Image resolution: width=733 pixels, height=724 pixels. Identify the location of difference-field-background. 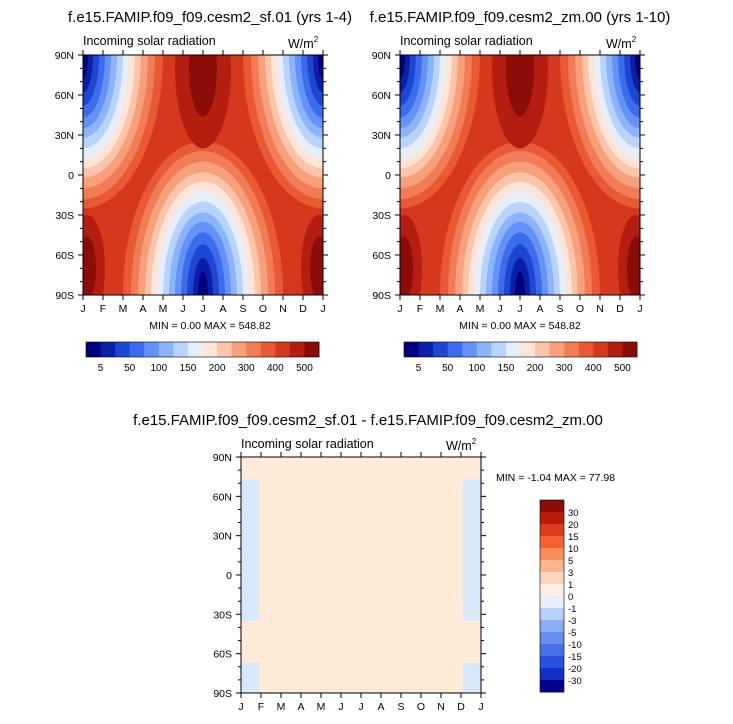
(361, 575).